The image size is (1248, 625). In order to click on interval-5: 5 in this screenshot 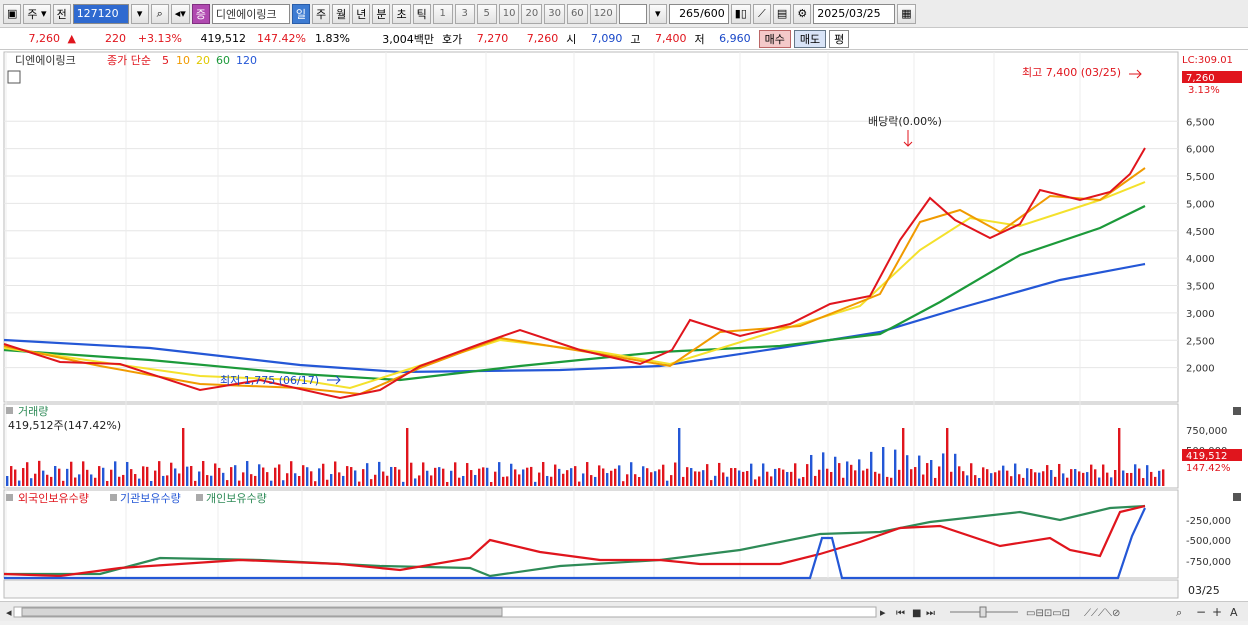, I will do `click(486, 13)`.